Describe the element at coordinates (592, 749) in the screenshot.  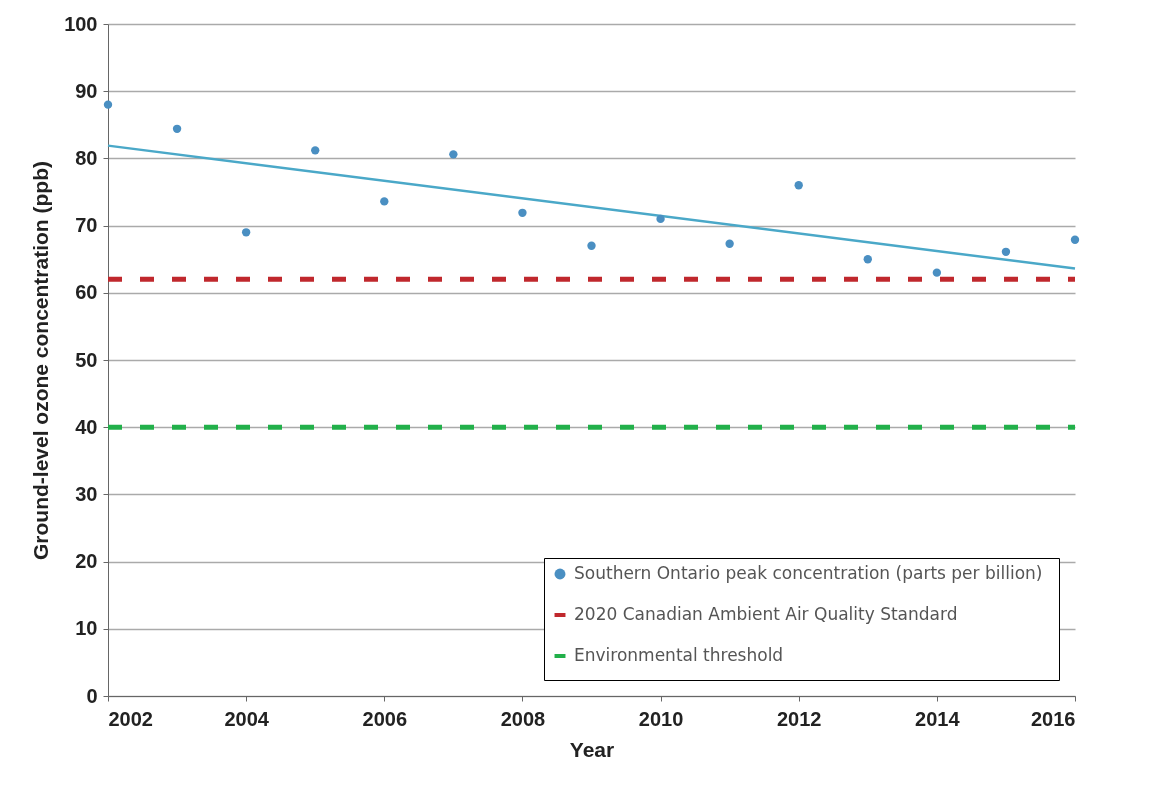
I see `x-axis-title: Year` at that location.